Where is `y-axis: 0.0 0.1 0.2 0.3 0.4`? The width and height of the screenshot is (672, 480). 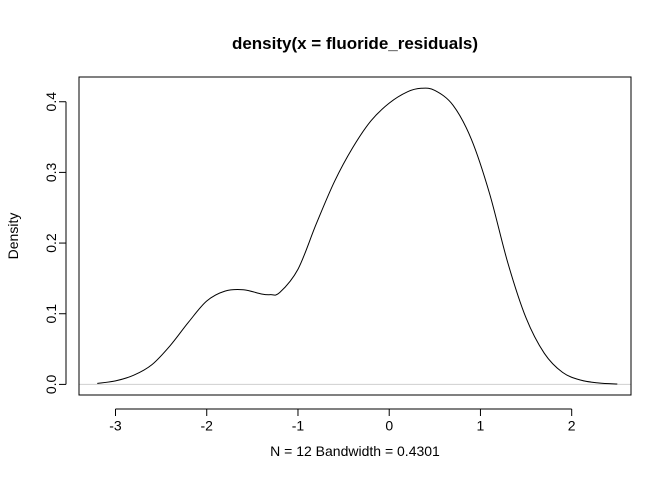 y-axis: 0.0 0.1 0.2 0.3 0.4 is located at coordinates (55, 243).